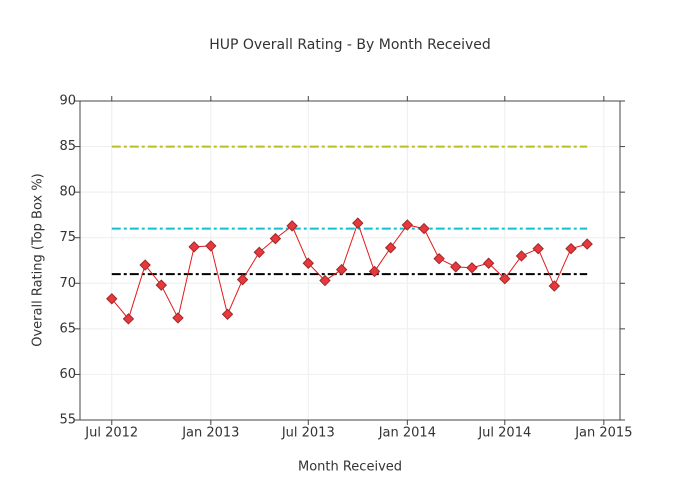  What do you see at coordinates (603, 433) in the screenshot?
I see `x-tick-label: Jan 2015` at bounding box center [603, 433].